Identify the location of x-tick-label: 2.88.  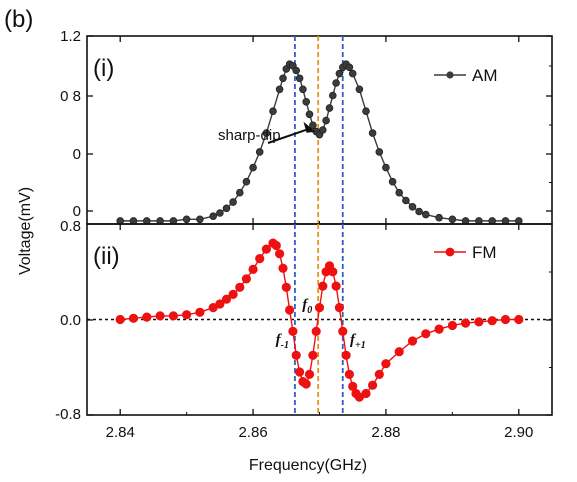
(385, 432).